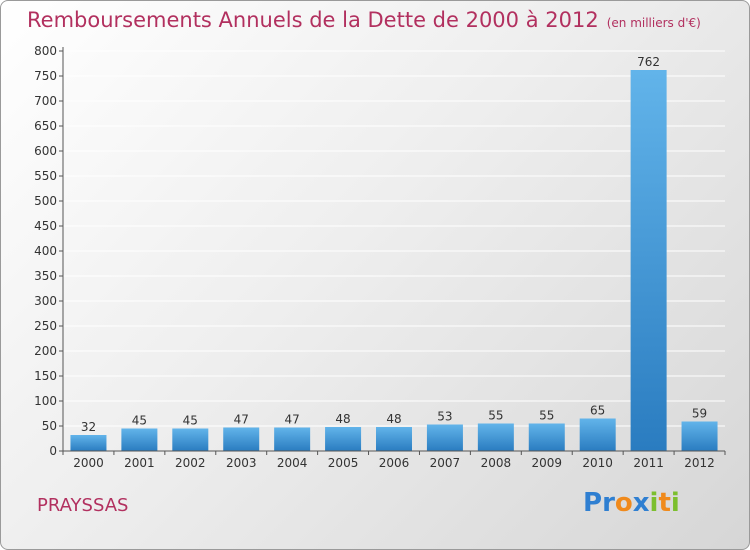  What do you see at coordinates (623, 503) in the screenshot?
I see `logo-letter: o` at bounding box center [623, 503].